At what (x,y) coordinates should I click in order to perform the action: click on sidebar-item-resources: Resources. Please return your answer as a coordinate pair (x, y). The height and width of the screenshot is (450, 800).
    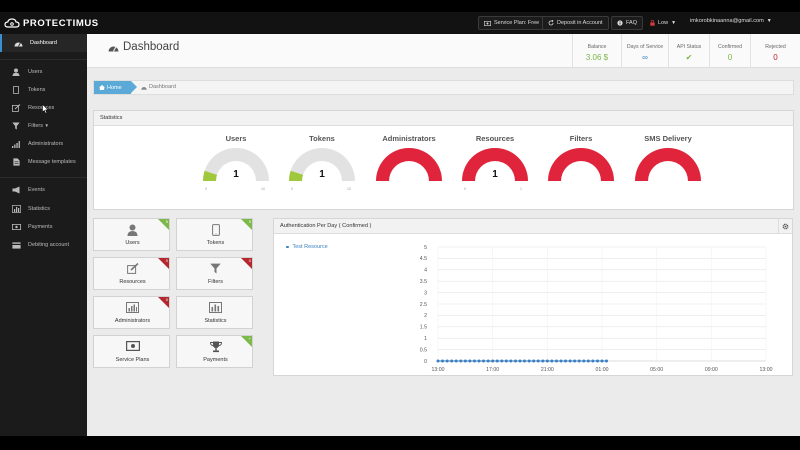
    Looking at the image, I should click on (43, 108).